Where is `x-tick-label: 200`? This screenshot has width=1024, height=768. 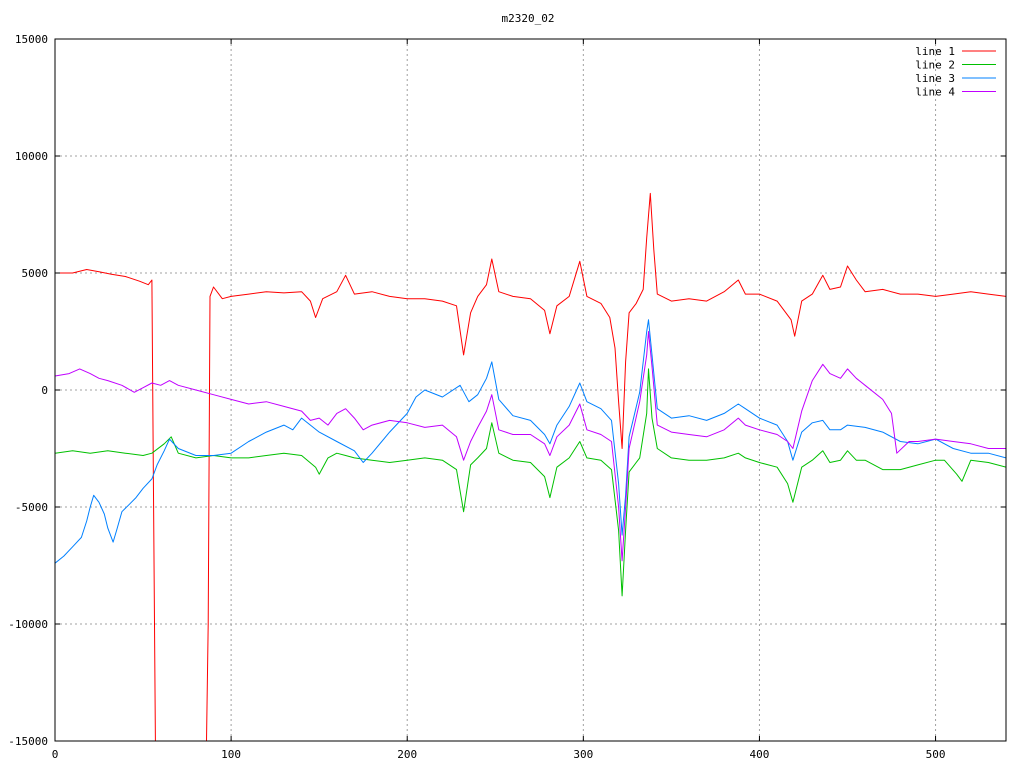 x-tick-label: 200 is located at coordinates (407, 754).